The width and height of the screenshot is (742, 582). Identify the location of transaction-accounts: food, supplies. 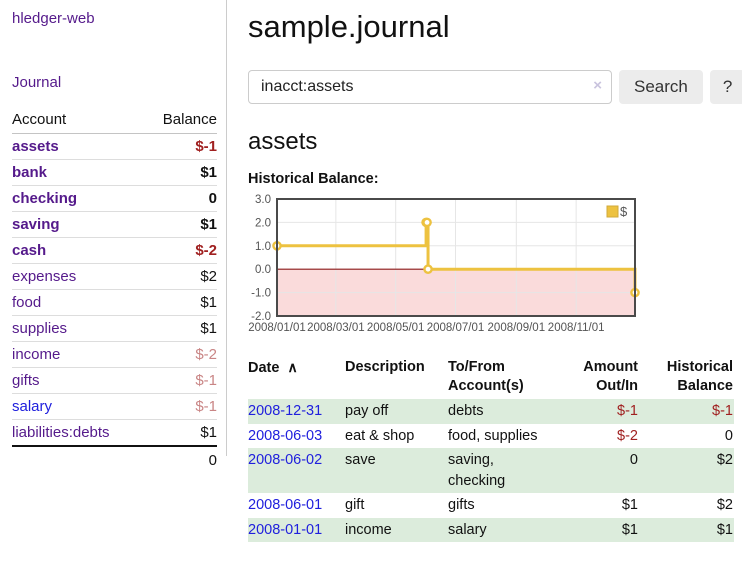
(493, 435).